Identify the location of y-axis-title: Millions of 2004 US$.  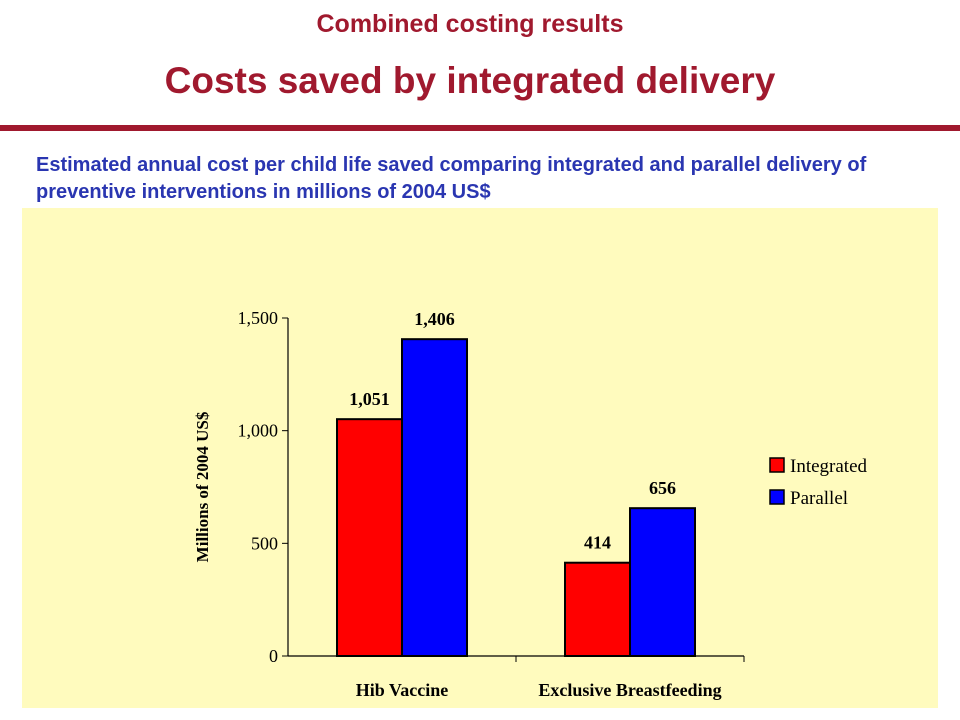
(202, 486).